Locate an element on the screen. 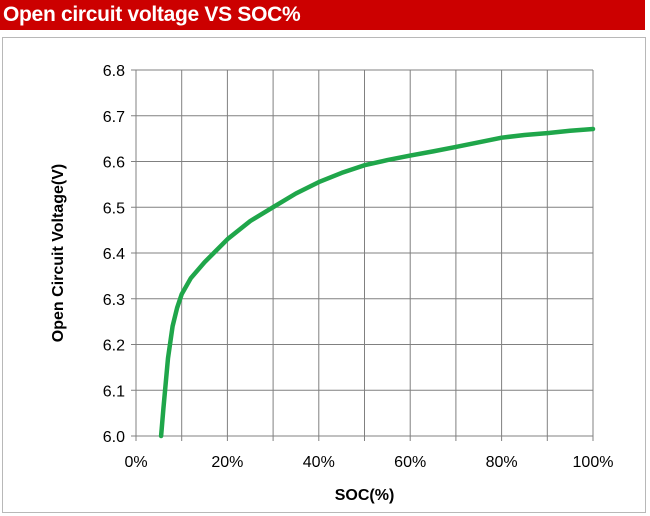 This screenshot has height=516, width=650. chart-title: Open circuit voltage VS SOC% is located at coordinates (152, 14).